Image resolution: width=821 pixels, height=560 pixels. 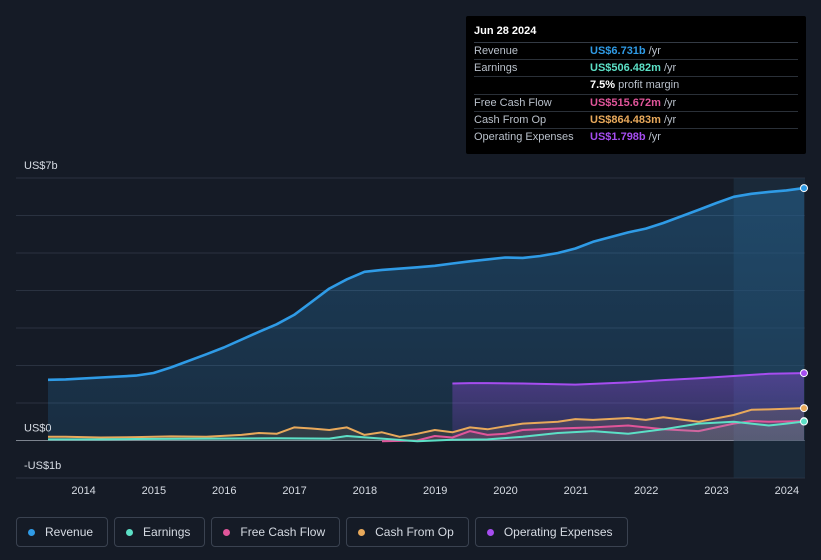 What do you see at coordinates (787, 491) in the screenshot?
I see `x-tick-label: 2024` at bounding box center [787, 491].